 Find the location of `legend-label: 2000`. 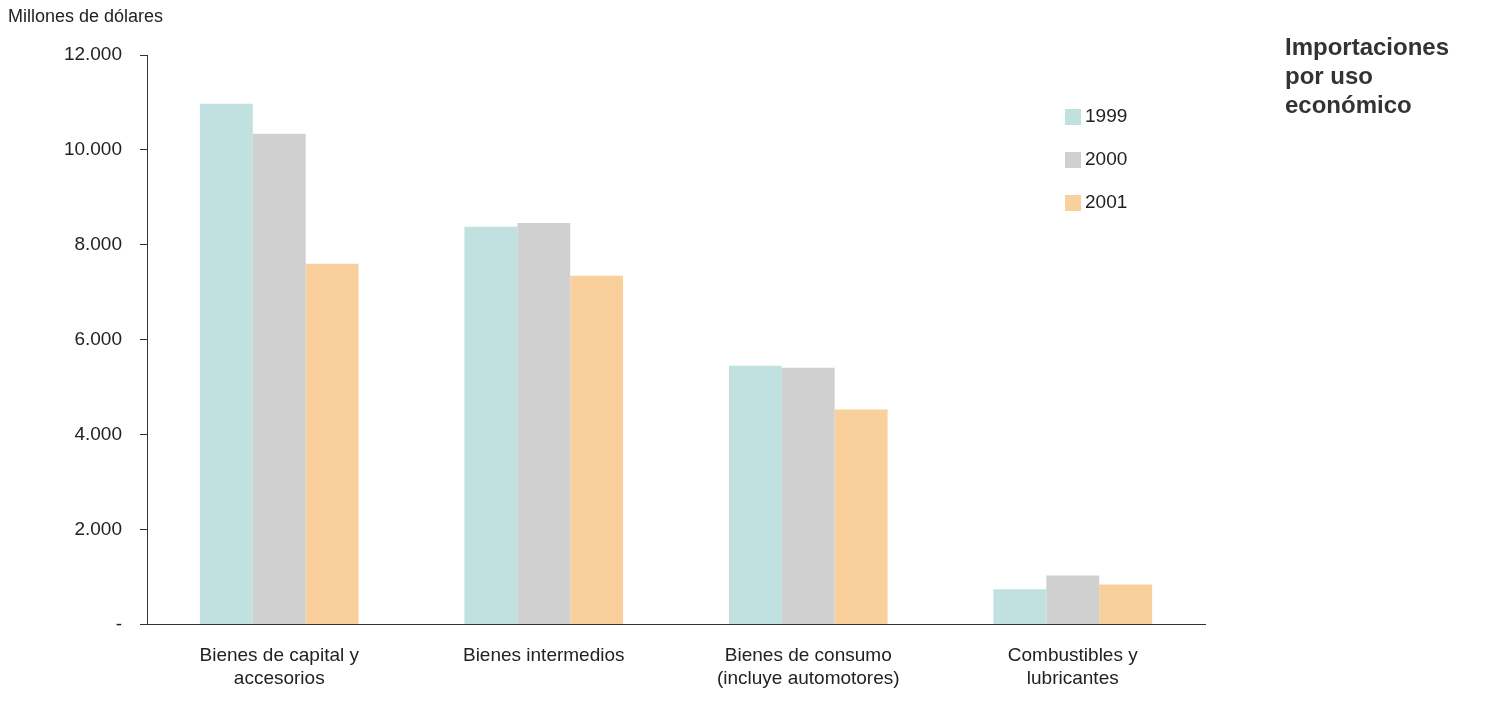

legend-label: 2000 is located at coordinates (1106, 159).